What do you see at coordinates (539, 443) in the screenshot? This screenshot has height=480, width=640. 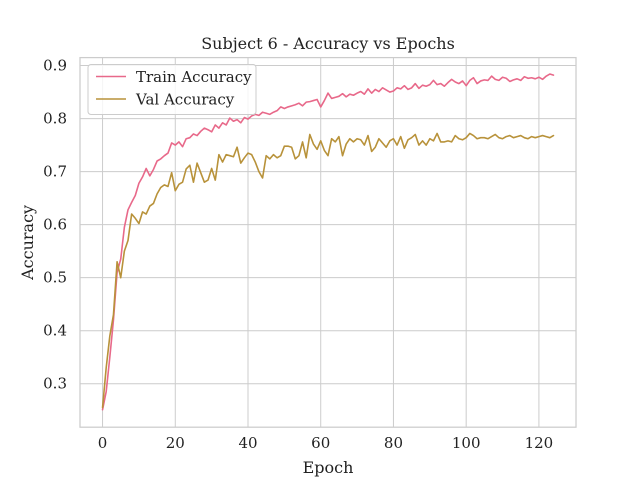 I see `x-tick-label: 120` at bounding box center [539, 443].